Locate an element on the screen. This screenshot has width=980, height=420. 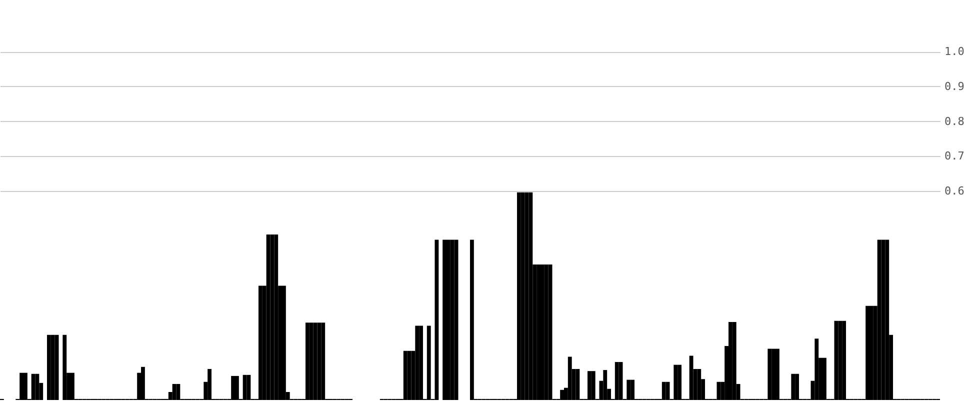
y-tick-label: 0.9 is located at coordinates (954, 86).